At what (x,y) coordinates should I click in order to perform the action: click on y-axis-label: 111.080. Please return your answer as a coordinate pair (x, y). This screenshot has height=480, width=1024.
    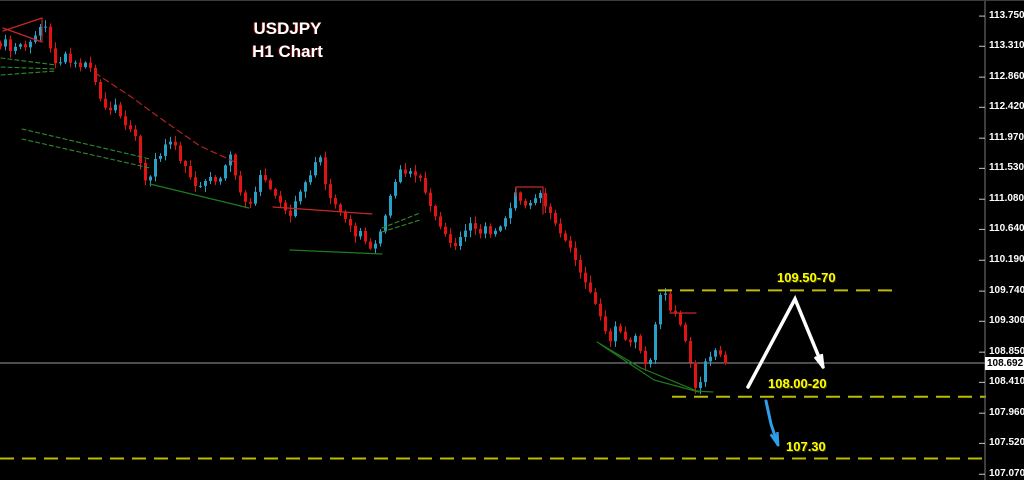
    Looking at the image, I should click on (1006, 199).